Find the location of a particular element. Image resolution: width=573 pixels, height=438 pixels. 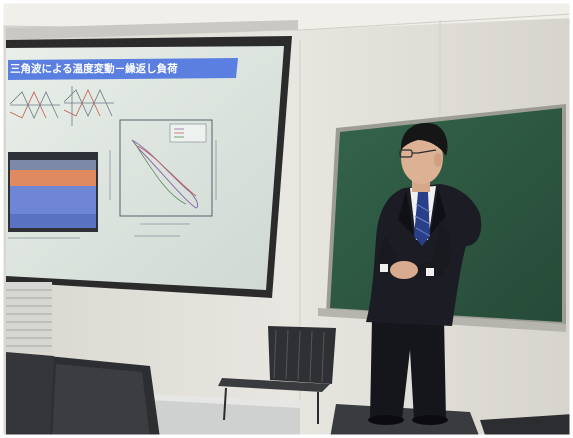

window-blinds is located at coordinates (29, 317).